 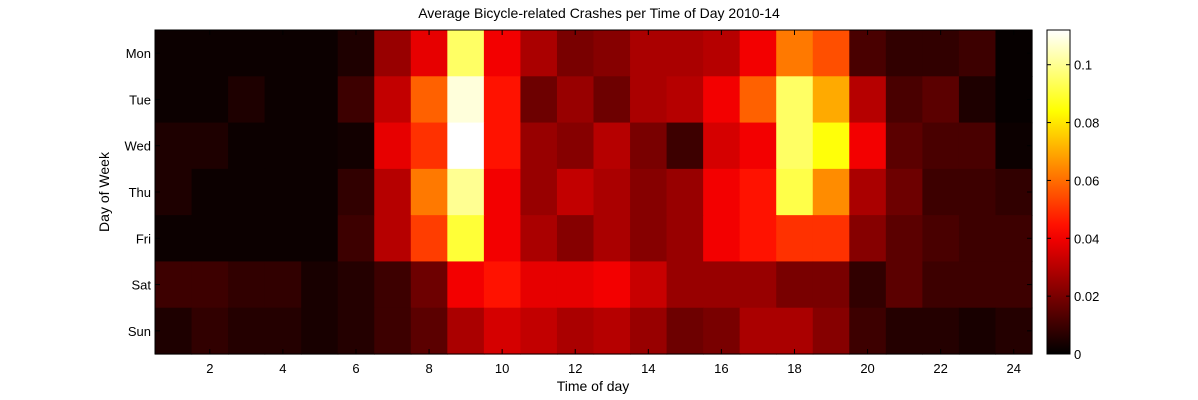 I want to click on x-tick-label: 20, so click(x=867, y=368).